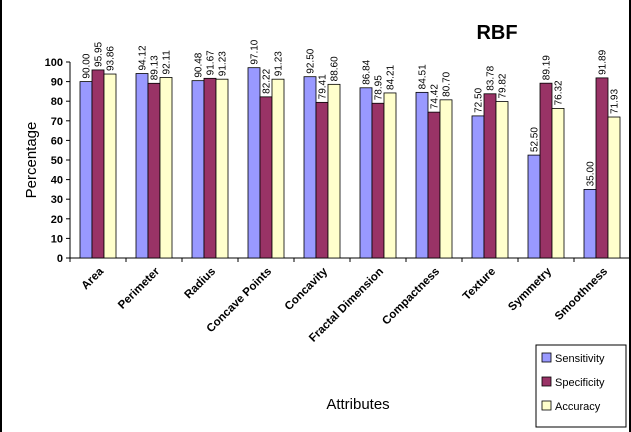  I want to click on data-label: 72.50, so click(479, 99).